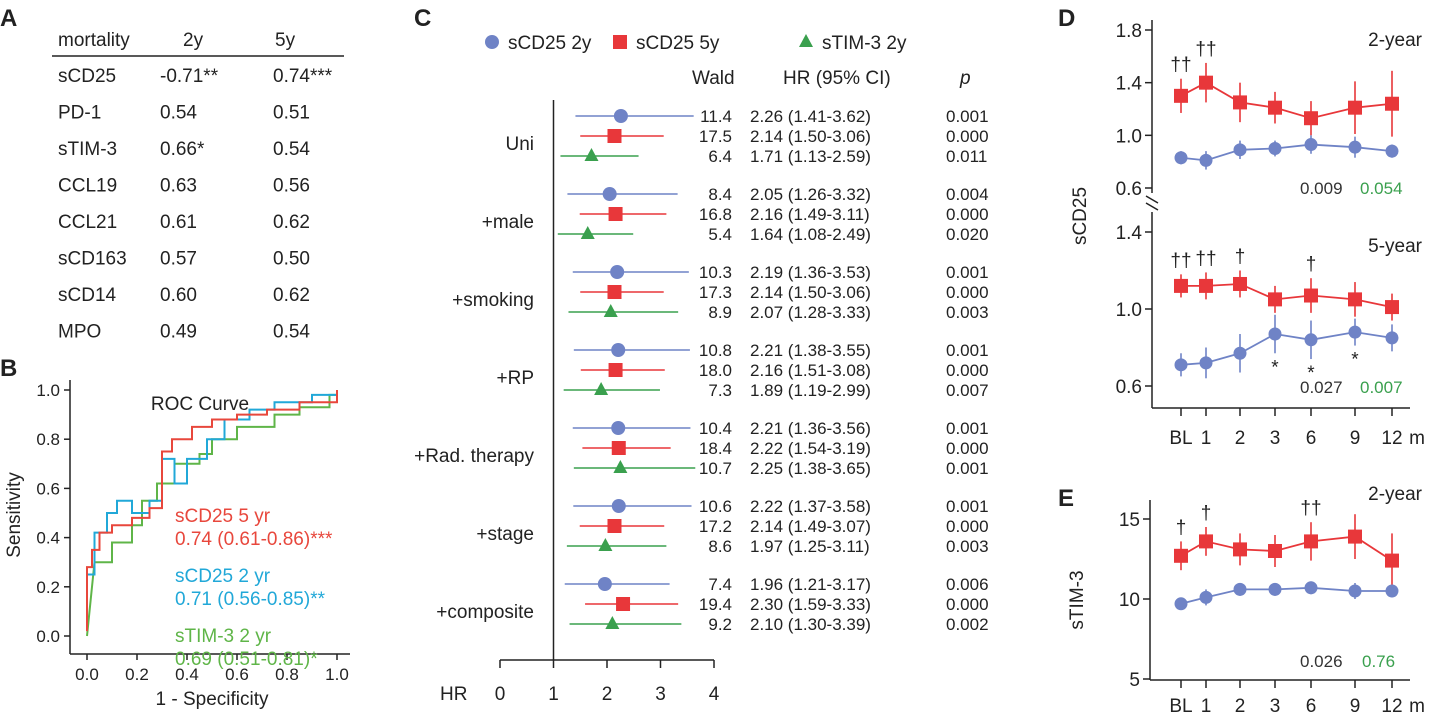  I want to click on forest-hr-ci-value: 2.26 (1.41-3.62), so click(810, 116).